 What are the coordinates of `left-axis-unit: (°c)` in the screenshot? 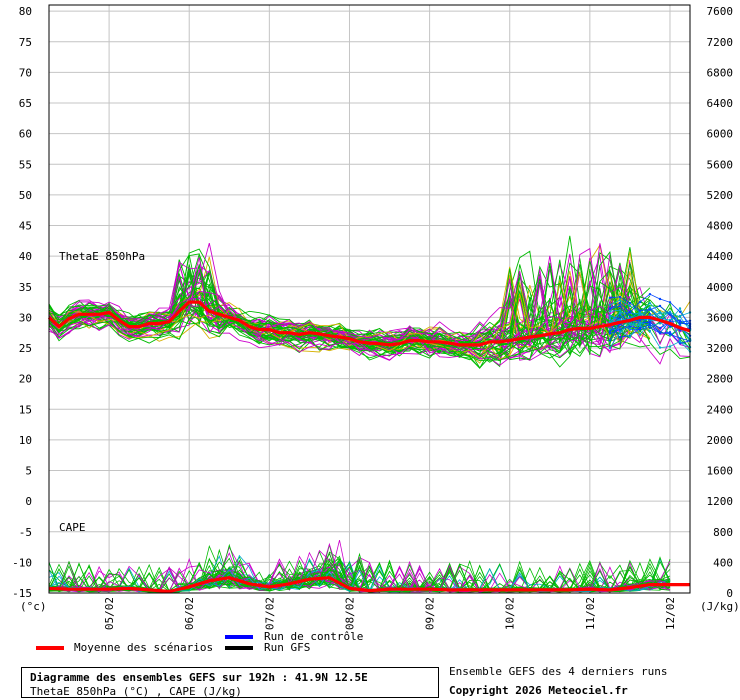 It's located at (33, 606).